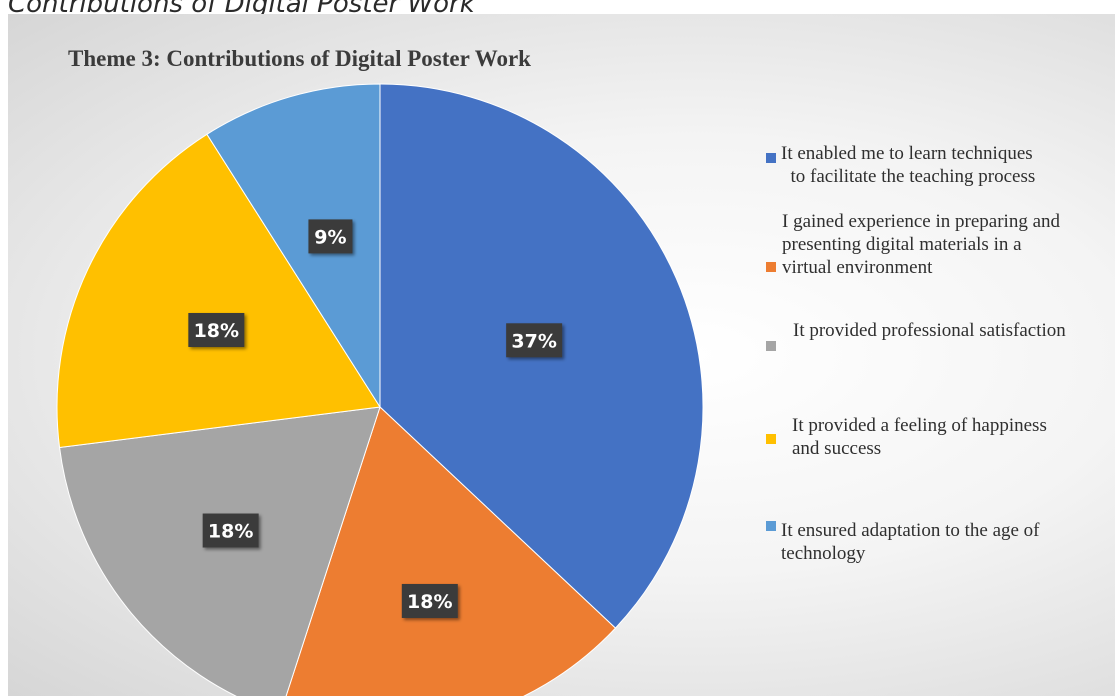 The width and height of the screenshot is (1115, 696). I want to click on data-label-1: 37%, so click(534, 340).